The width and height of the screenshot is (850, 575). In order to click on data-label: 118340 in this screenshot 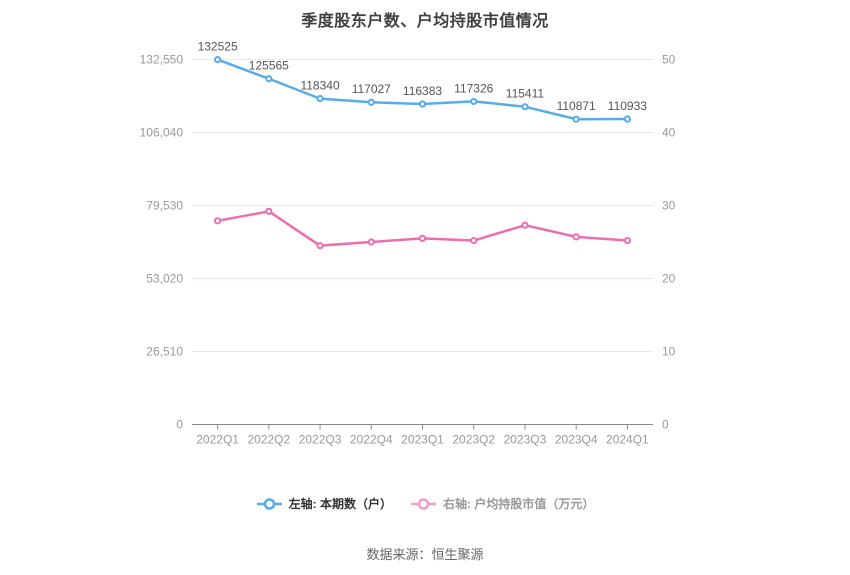, I will do `click(319, 86)`.